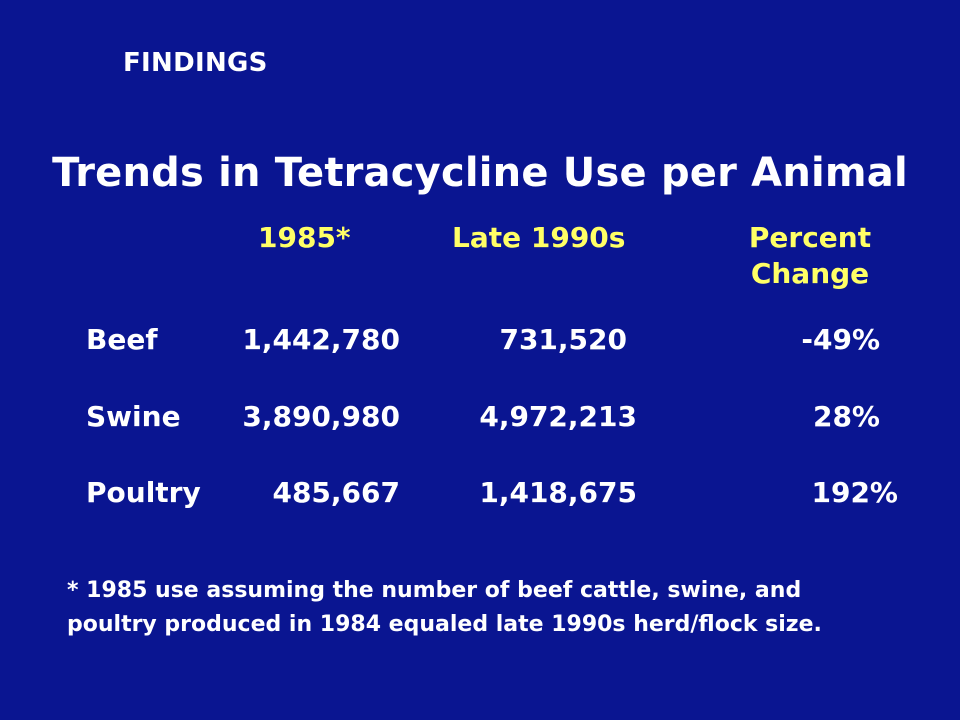  I want to click on poultry-late-1990s-value: 1,418,675, so click(558, 492).